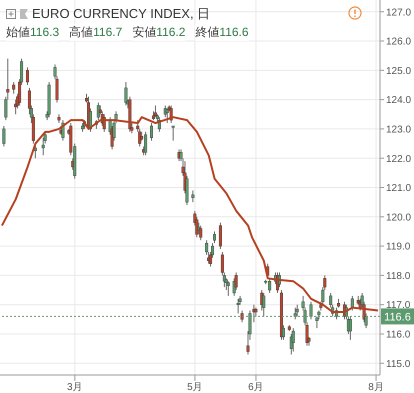 Image resolution: width=414 pixels, height=393 pixels. What do you see at coordinates (397, 317) in the screenshot?
I see `ref-line-label: 116.6` at bounding box center [397, 317].